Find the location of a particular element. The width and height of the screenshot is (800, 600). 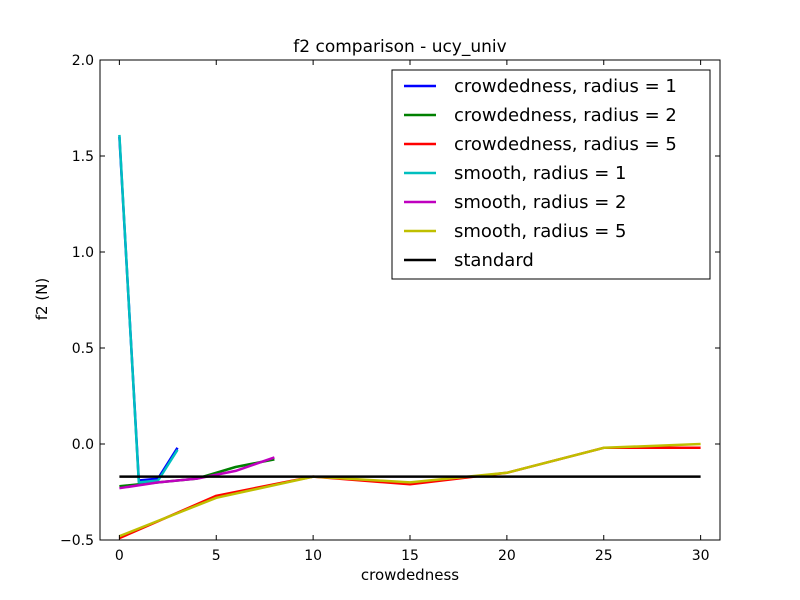

y-tick-label: −0.5 is located at coordinates (77, 541).